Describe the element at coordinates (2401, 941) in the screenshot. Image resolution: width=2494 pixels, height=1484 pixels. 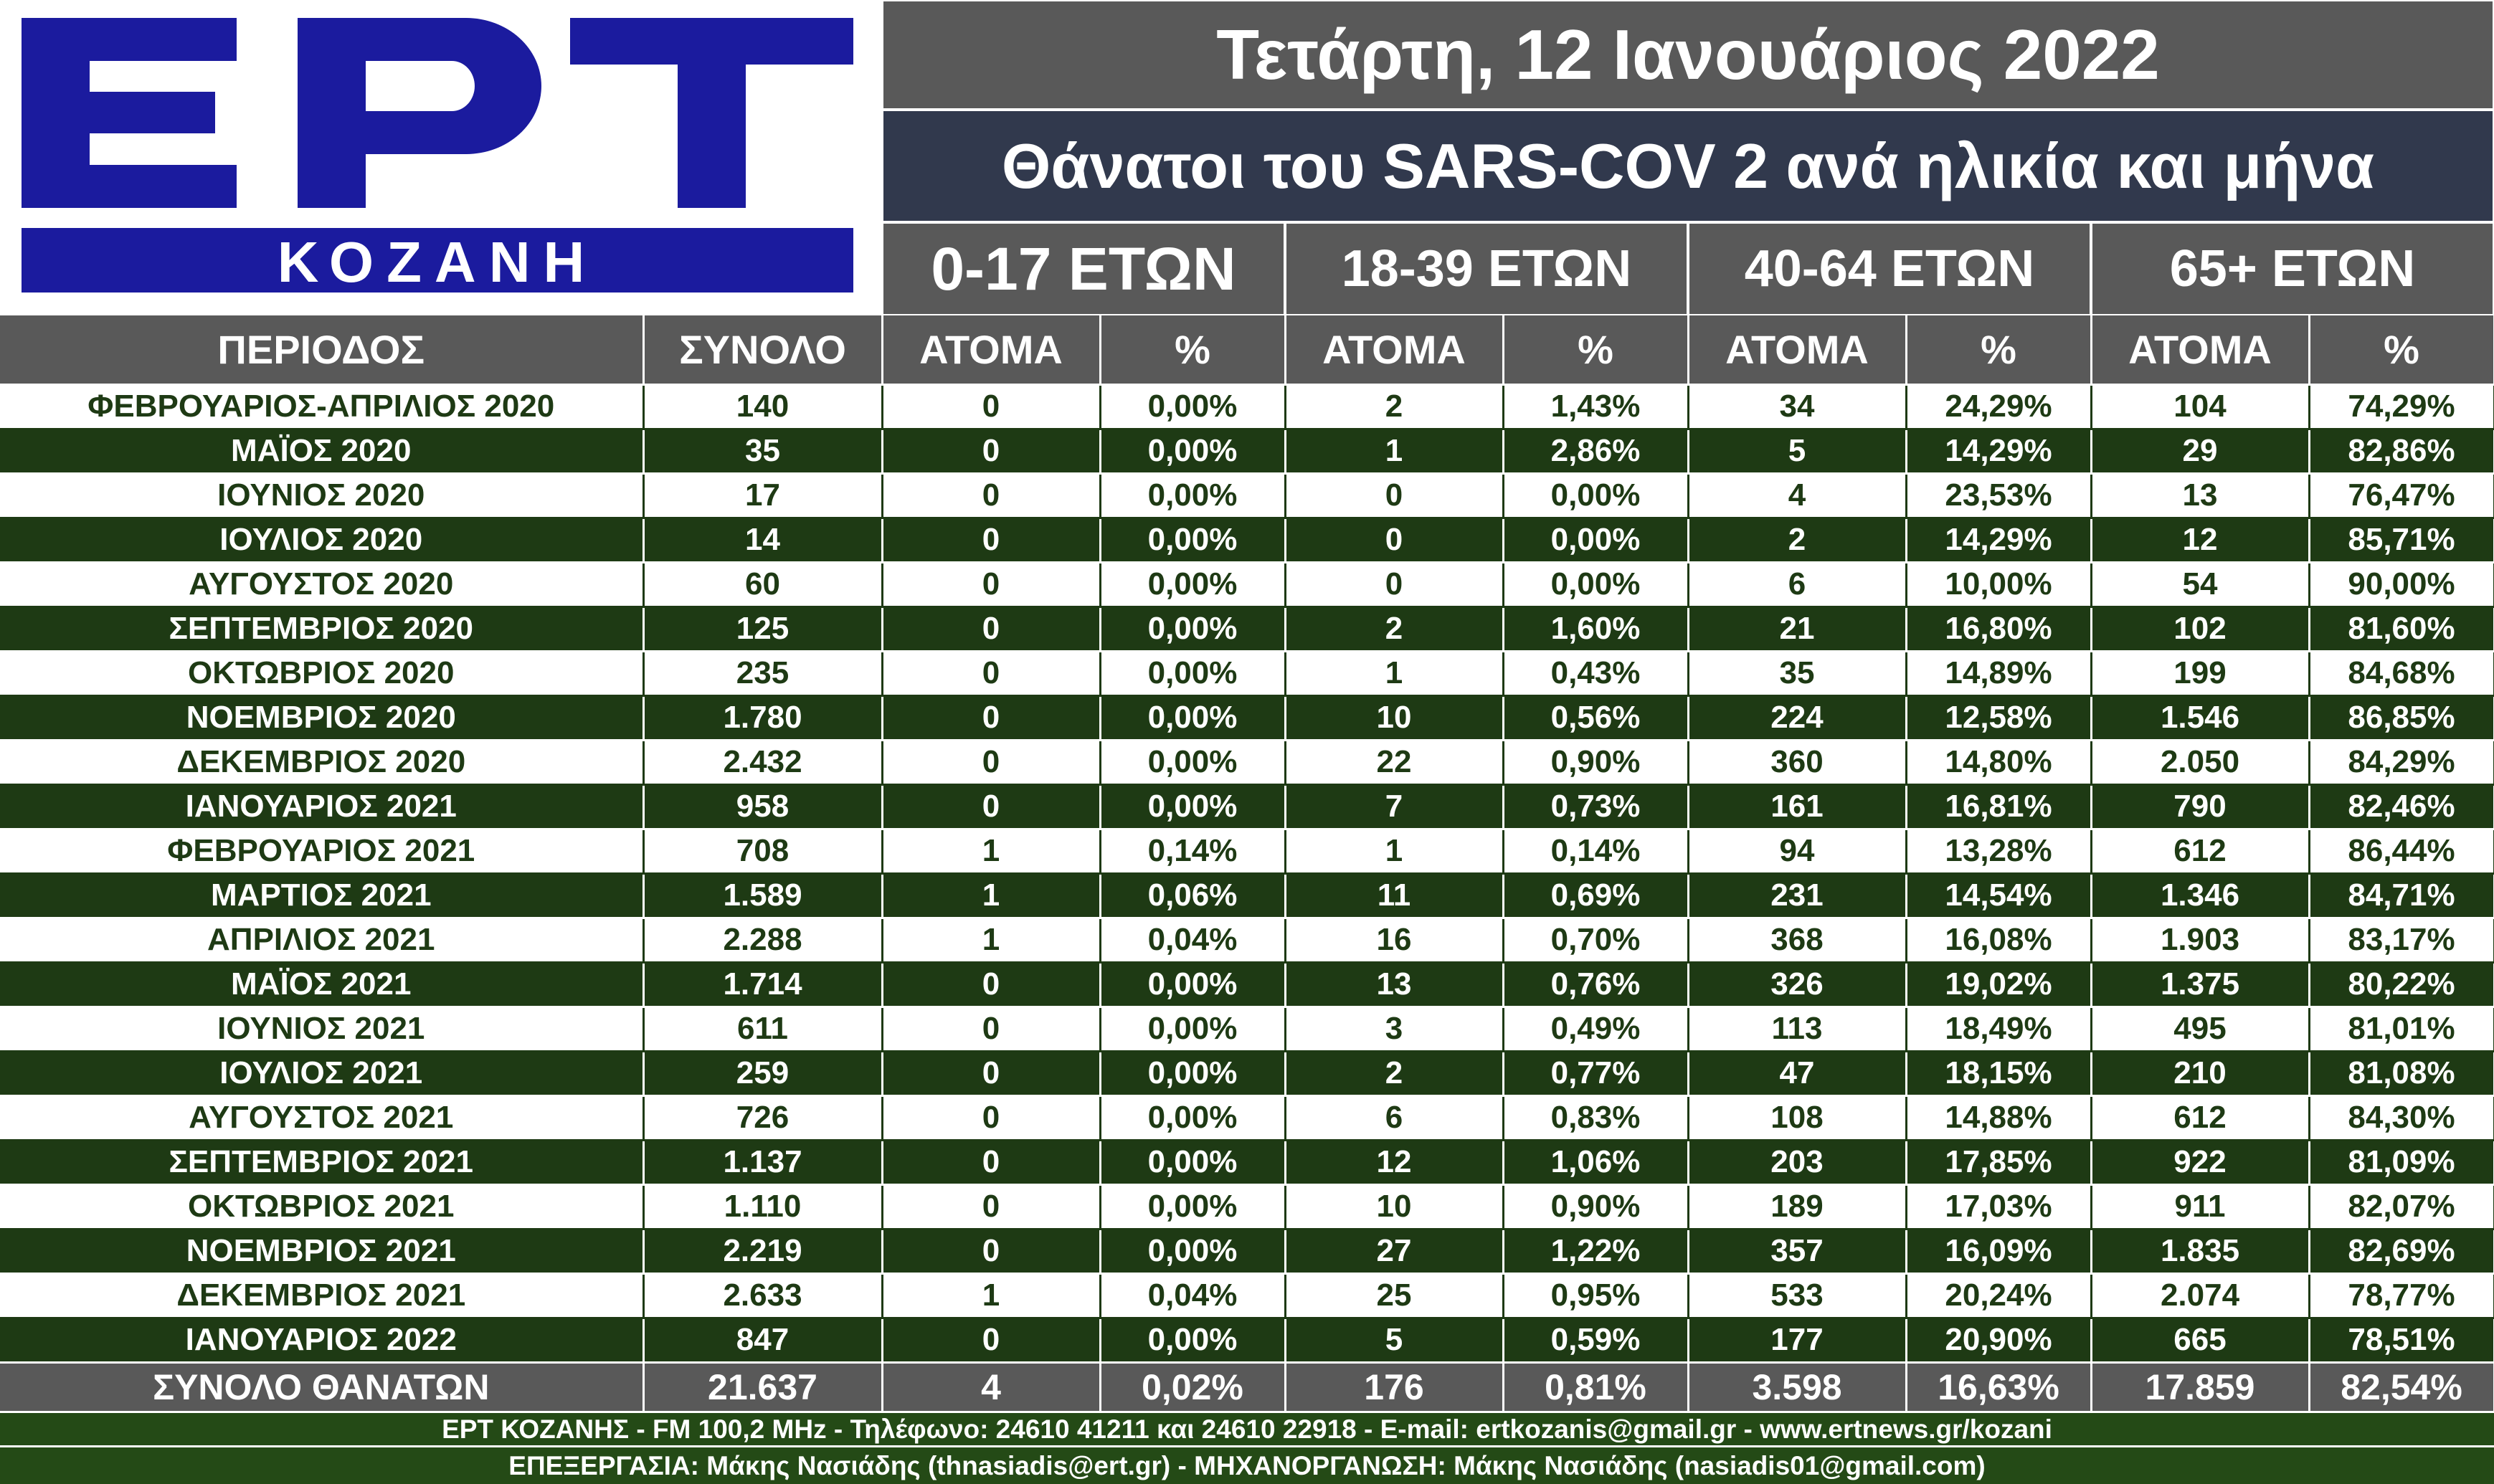
I see `table-cell: 83,17%` at that location.